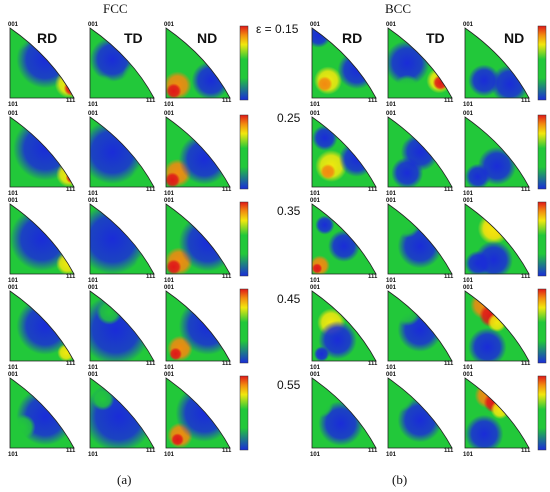 This screenshot has height=492, width=550. What do you see at coordinates (344, 65) in the screenshot?
I see `bcc-rd-ipf-row1: 001 101 111` at bounding box center [344, 65].